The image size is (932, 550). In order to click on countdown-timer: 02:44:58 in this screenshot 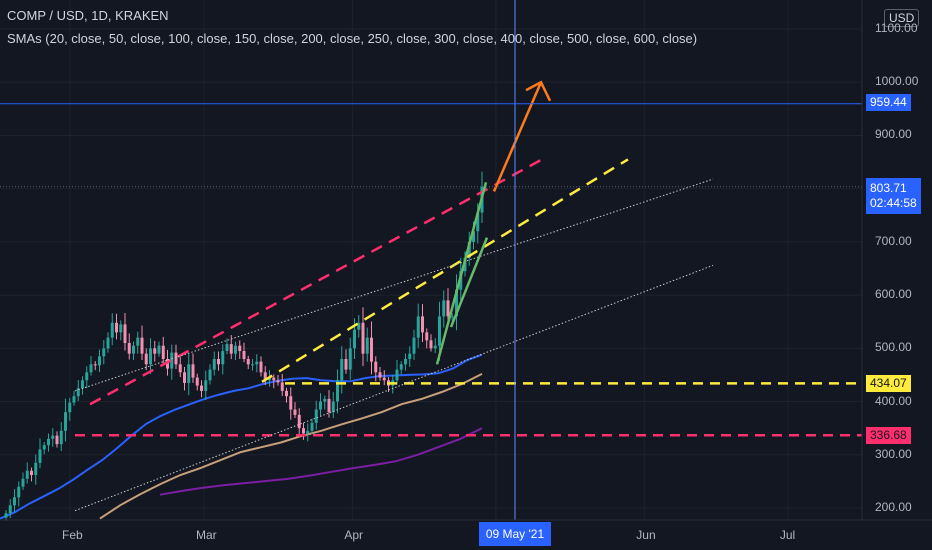, I will do `click(893, 203)`.